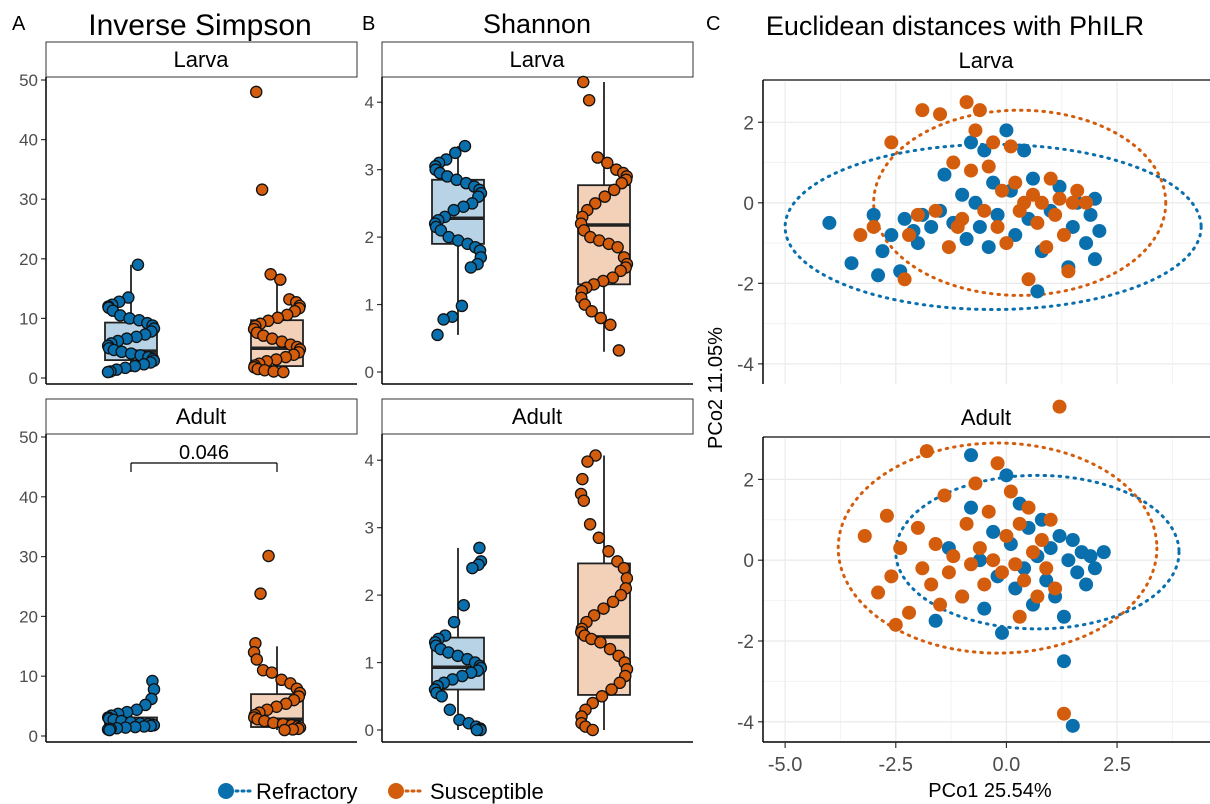 Image resolution: width=1210 pixels, height=804 pixels. I want to click on y-tick-label-b-larva-2: 2, so click(369, 237).